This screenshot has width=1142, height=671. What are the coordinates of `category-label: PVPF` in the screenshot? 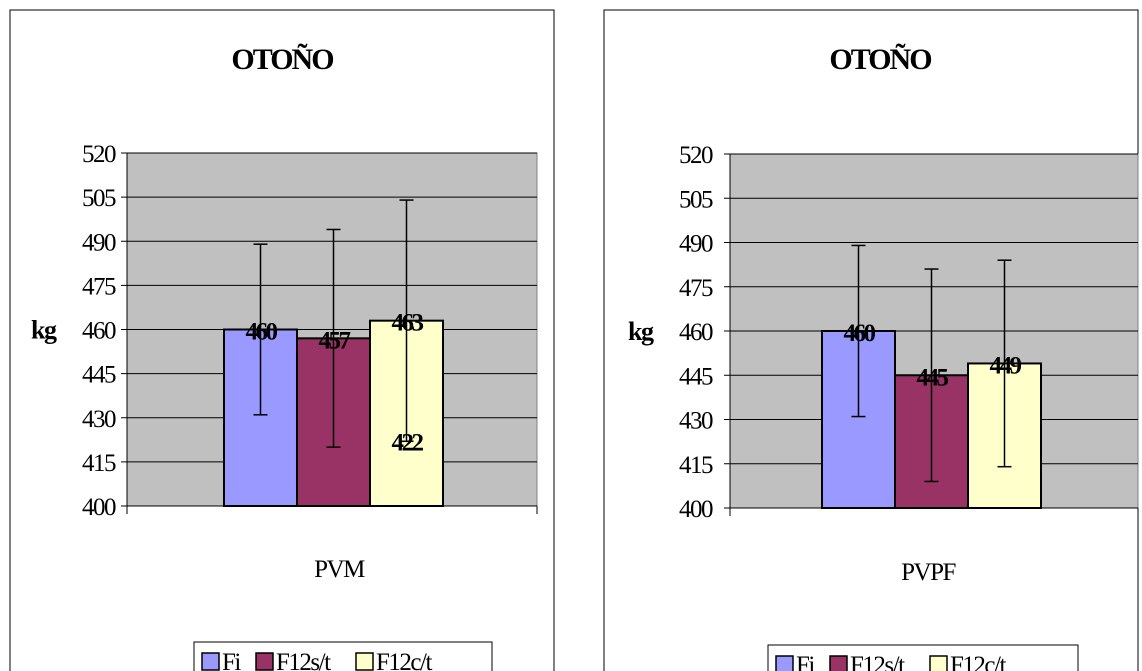 It's located at (928, 572).